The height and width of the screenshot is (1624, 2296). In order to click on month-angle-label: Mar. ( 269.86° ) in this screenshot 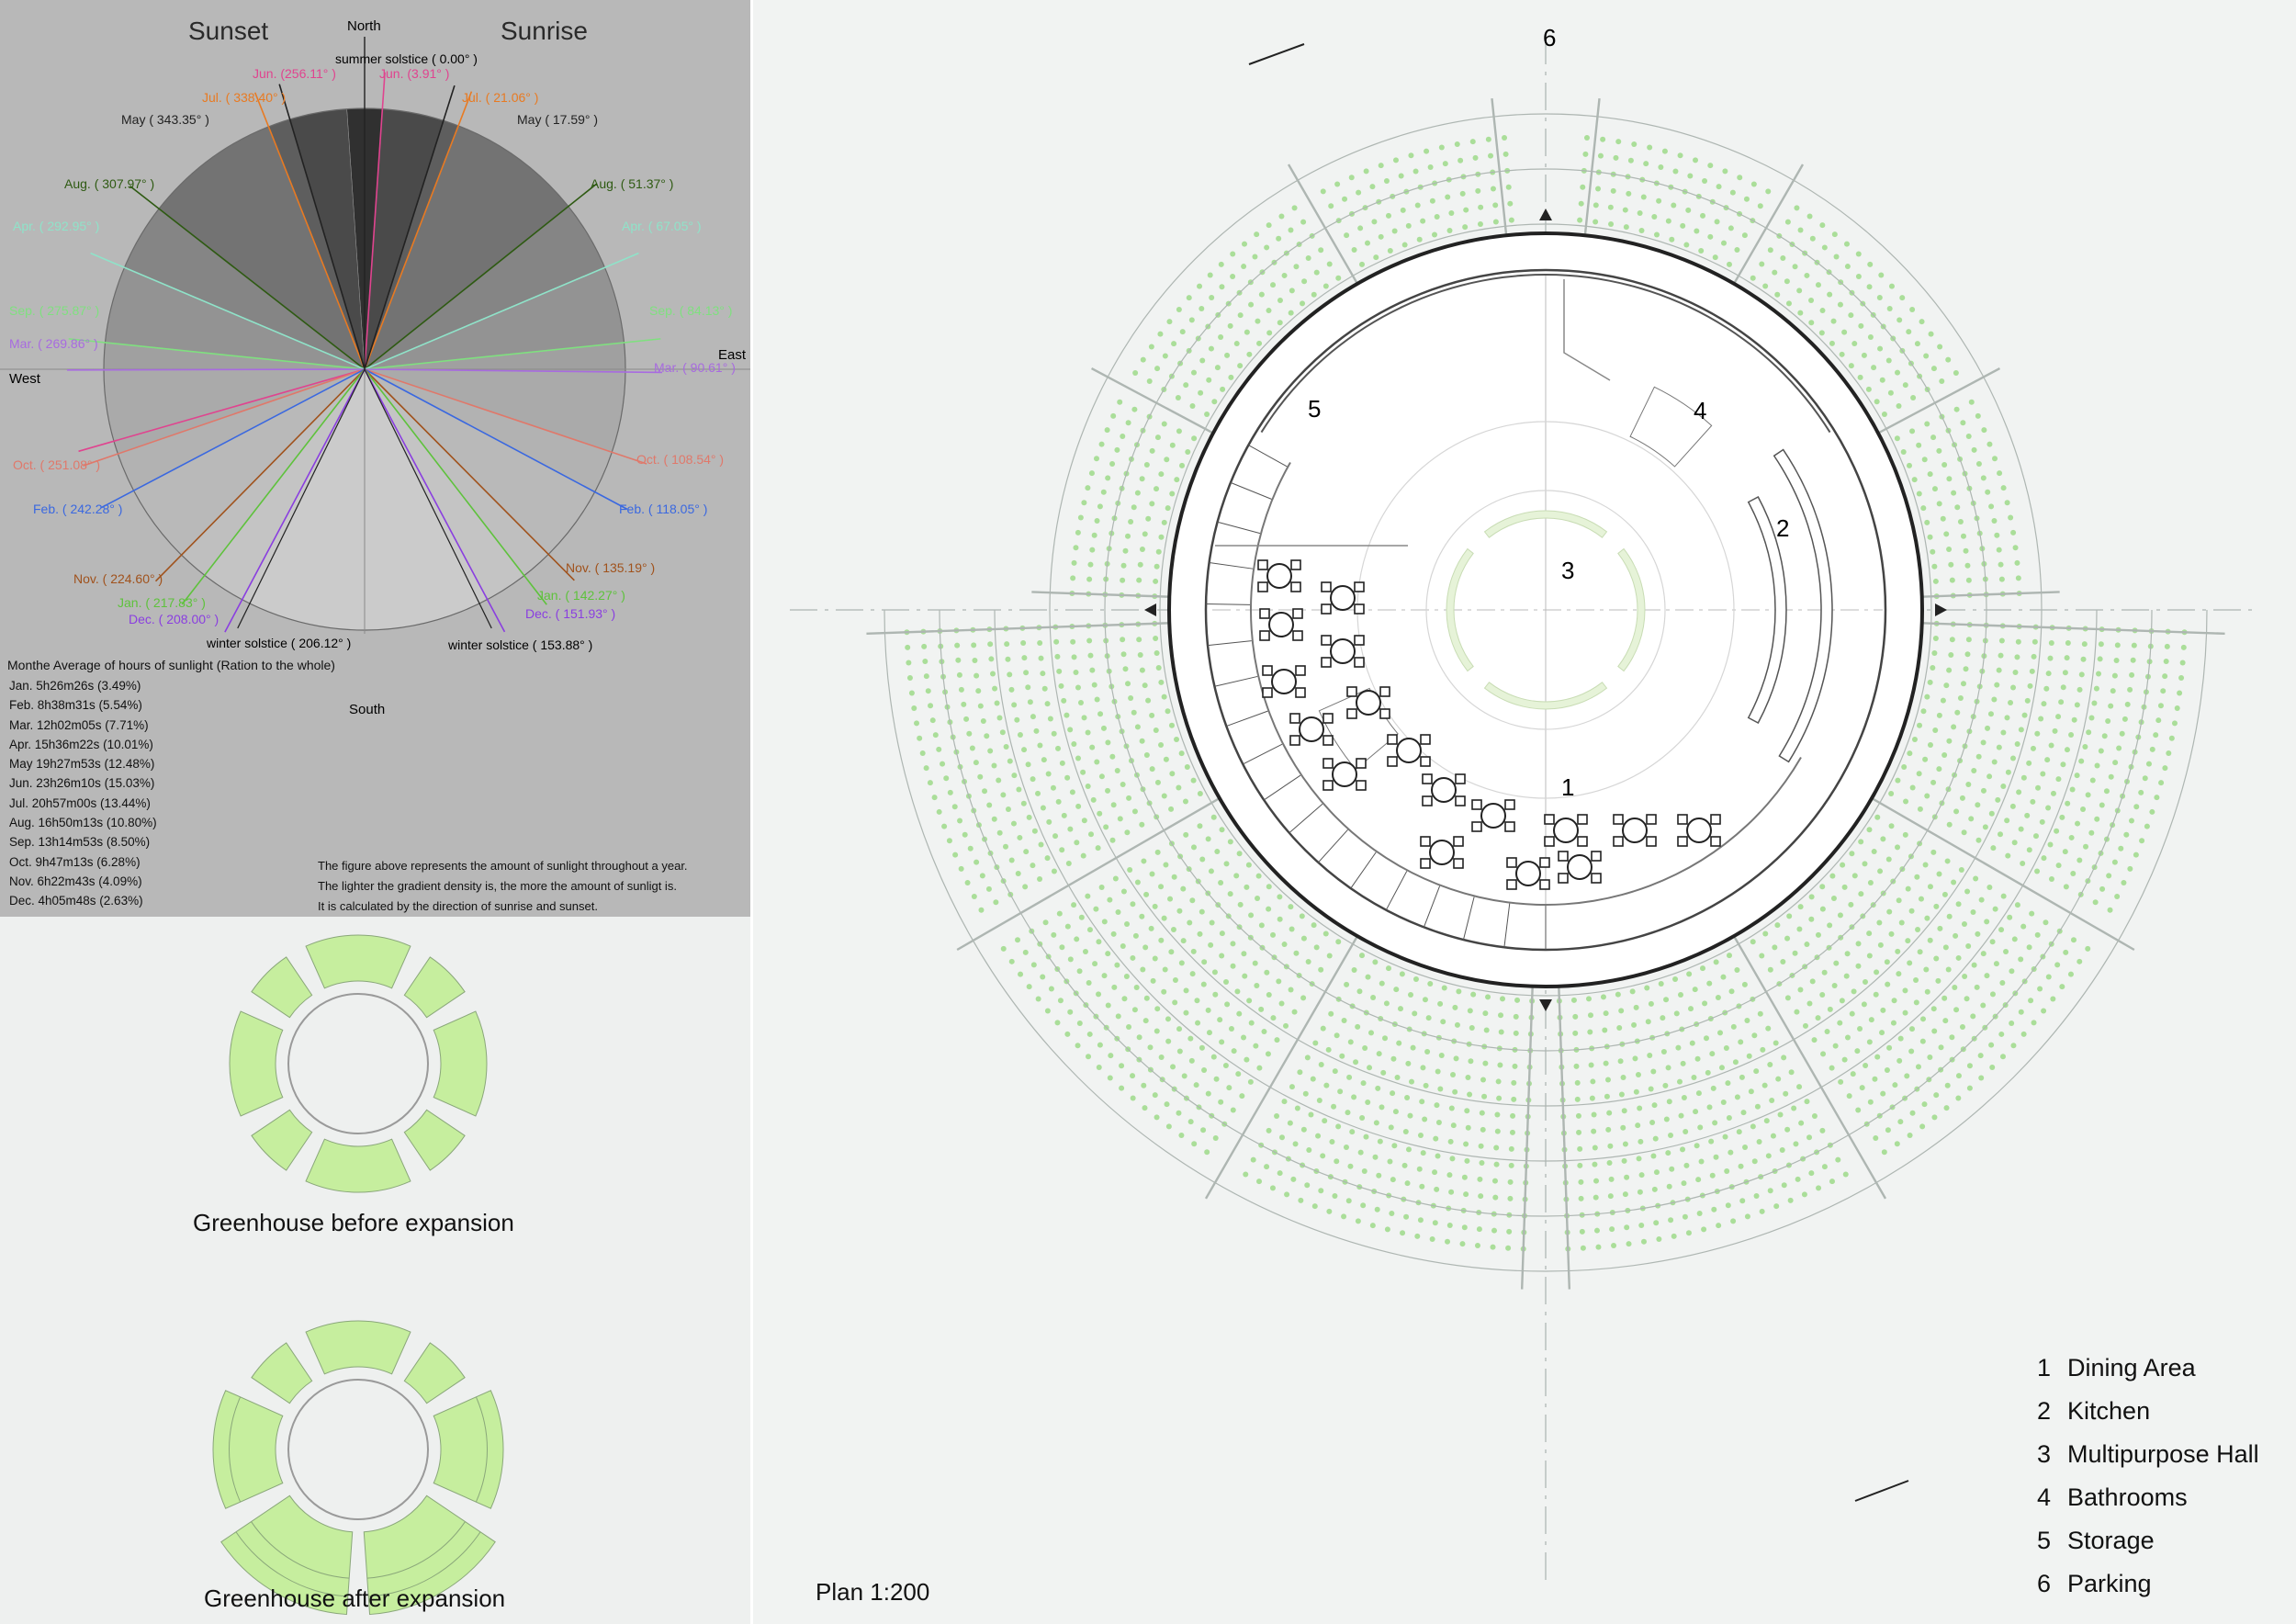, I will do `click(54, 343)`.